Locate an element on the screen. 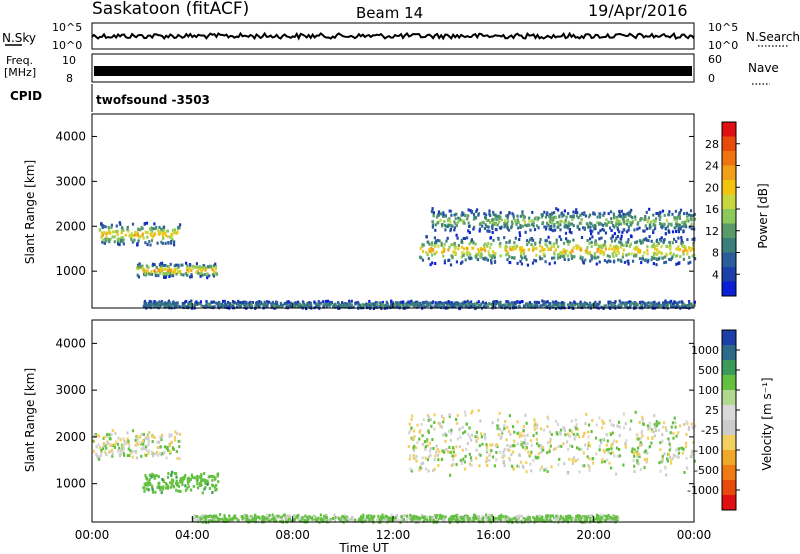  colorbar-tick-label: 12 is located at coordinates (712, 231).